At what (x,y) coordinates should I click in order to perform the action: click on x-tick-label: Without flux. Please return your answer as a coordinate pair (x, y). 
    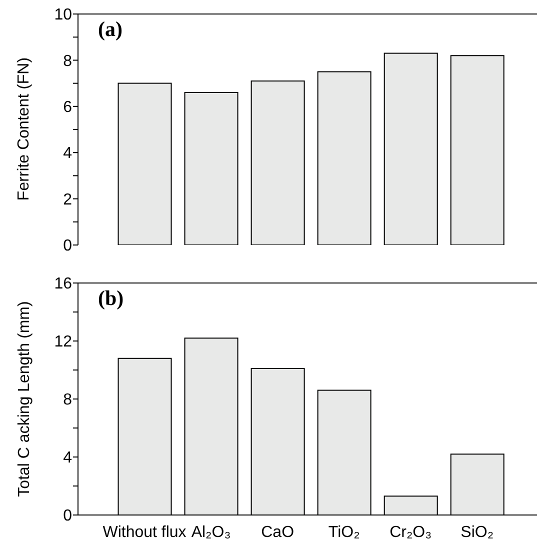
    Looking at the image, I should click on (144, 532).